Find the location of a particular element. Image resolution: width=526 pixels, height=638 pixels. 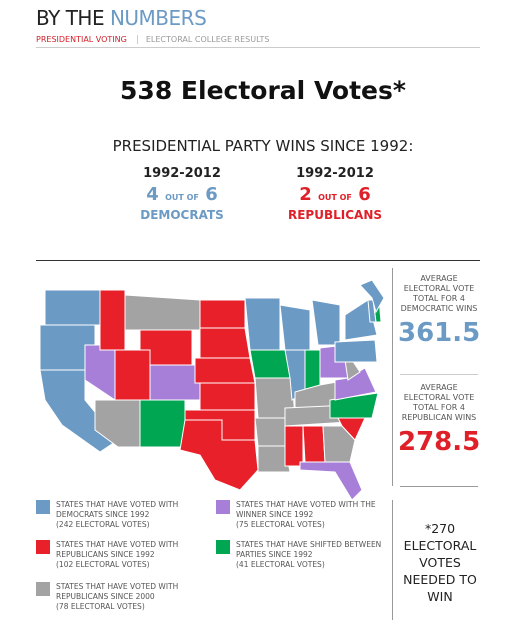

main-title: 538 Electoral Votes* is located at coordinates (263, 90).